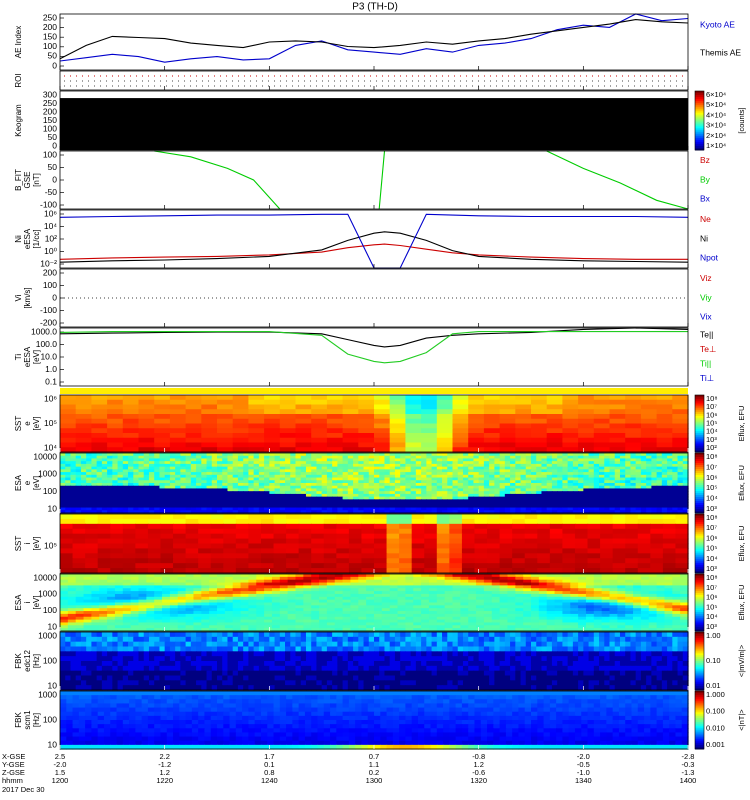  Describe the element at coordinates (53, 626) in the screenshot. I see `y-tick-label: 10` at that location.